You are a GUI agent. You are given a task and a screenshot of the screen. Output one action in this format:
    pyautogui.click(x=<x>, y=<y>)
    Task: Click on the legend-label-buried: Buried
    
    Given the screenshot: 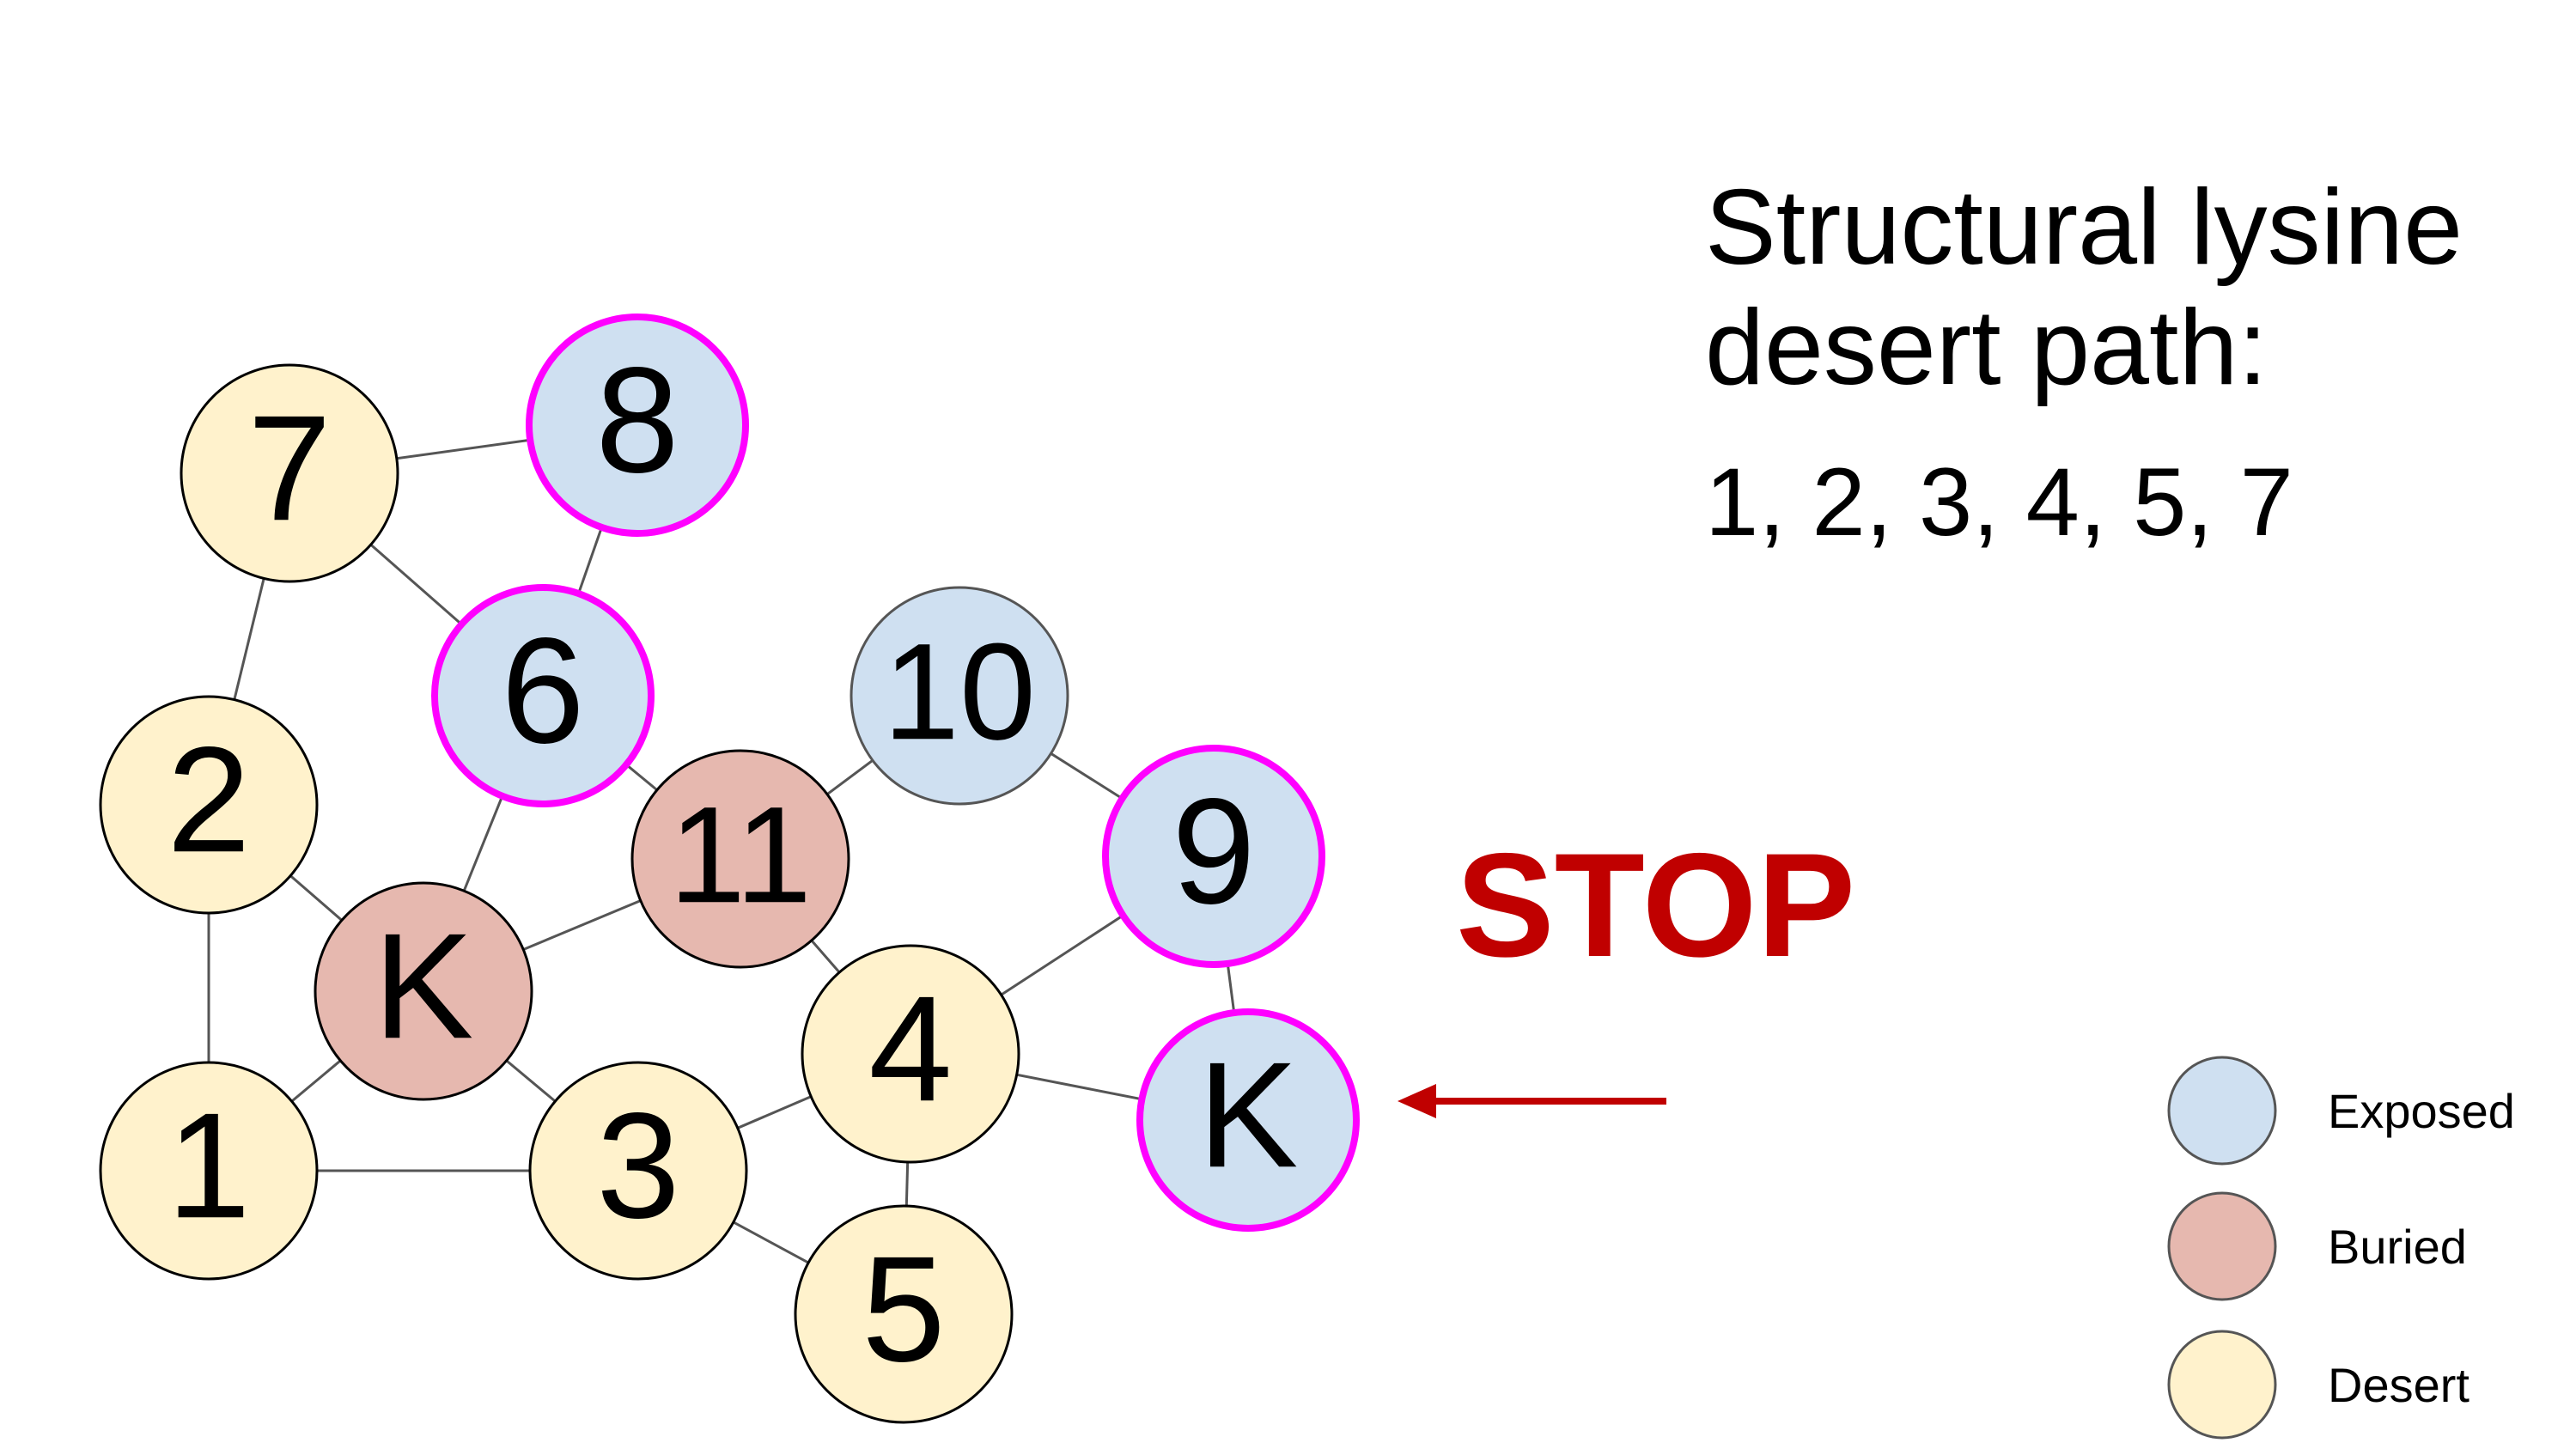 What is the action you would take?
    pyautogui.click(x=2397, y=1247)
    